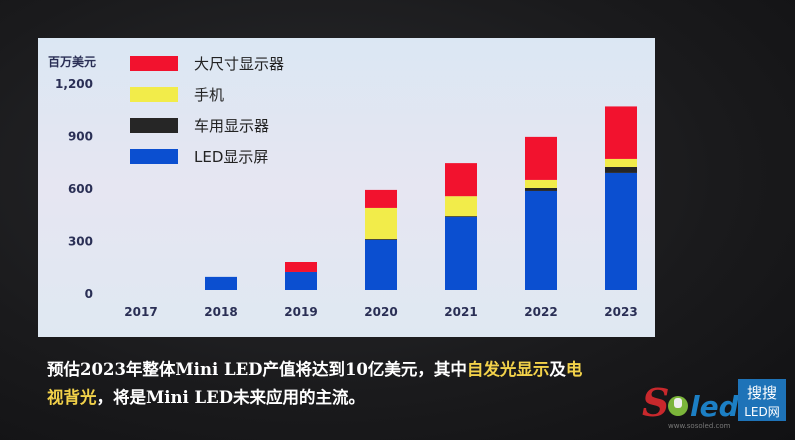 The width and height of the screenshot is (795, 440). I want to click on legend-label: 手机, so click(209, 95).